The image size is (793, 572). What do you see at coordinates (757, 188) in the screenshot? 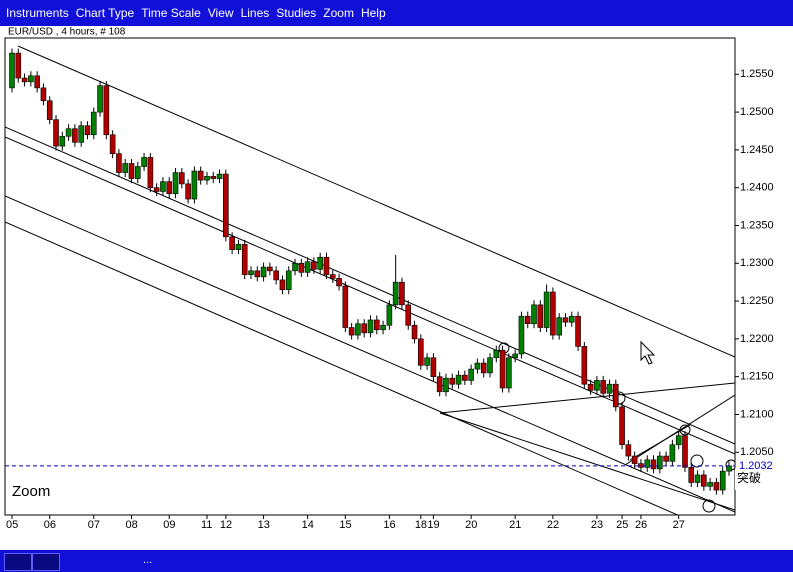
I see `y-tick-label: 1.2400` at bounding box center [757, 188].